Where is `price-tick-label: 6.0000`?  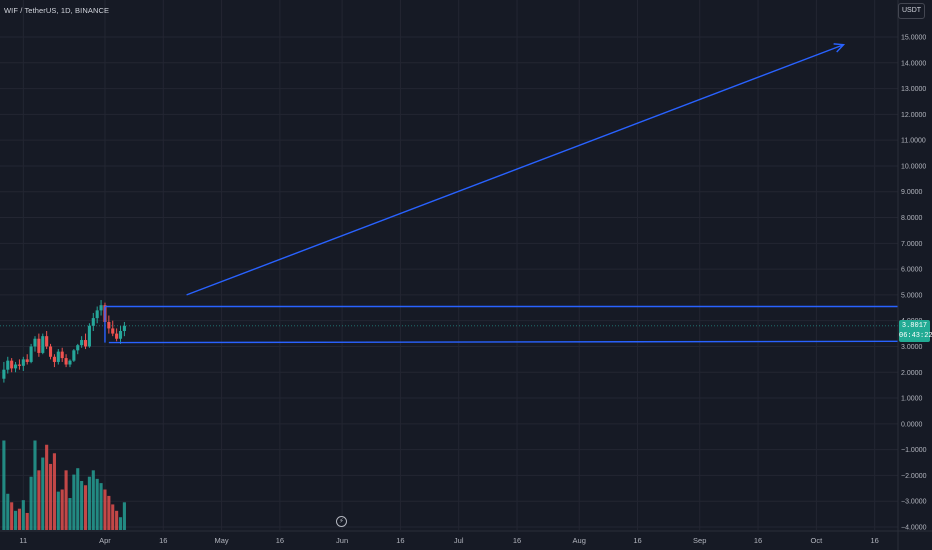
price-tick-label: 6.0000 is located at coordinates (912, 270).